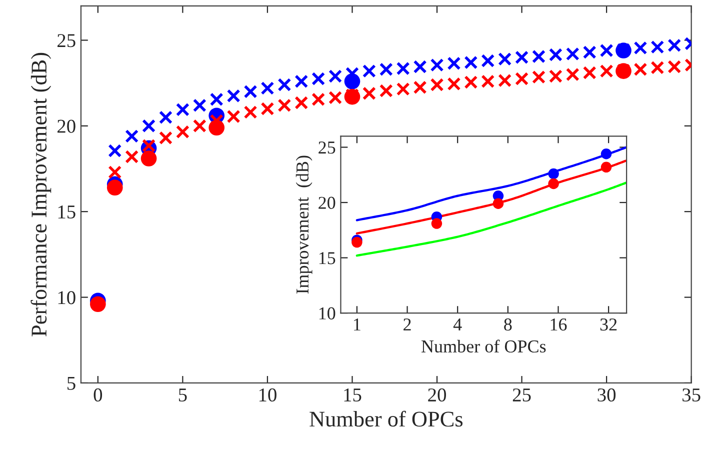  Describe the element at coordinates (608, 324) in the screenshot. I see `x-tick-label: 32` at that location.